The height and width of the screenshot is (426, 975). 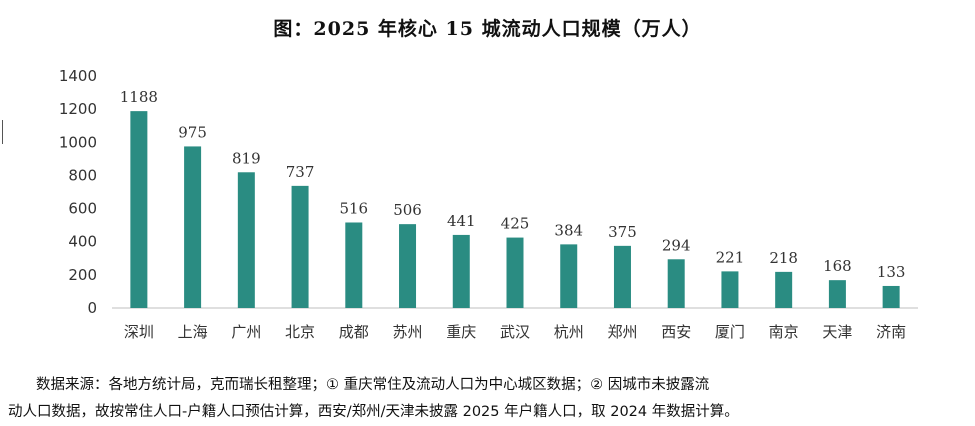 I want to click on category-label: 苏州, so click(x=408, y=332).